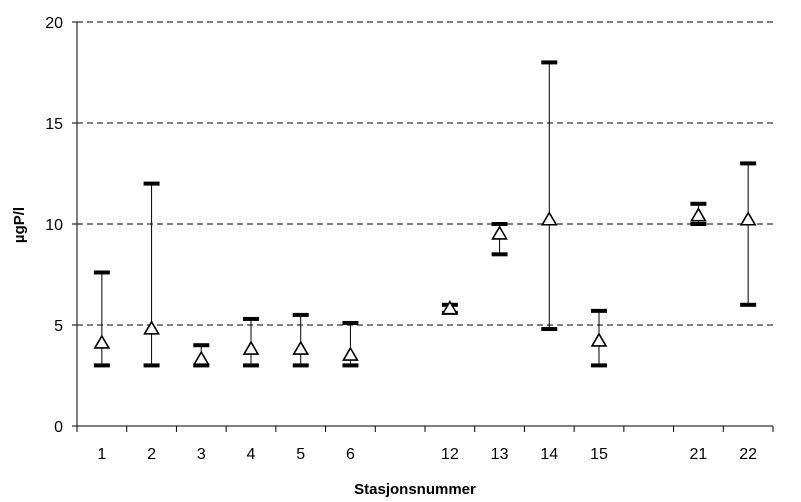 The image size is (801, 502). I want to click on x-tick-label: 14, so click(549, 454).